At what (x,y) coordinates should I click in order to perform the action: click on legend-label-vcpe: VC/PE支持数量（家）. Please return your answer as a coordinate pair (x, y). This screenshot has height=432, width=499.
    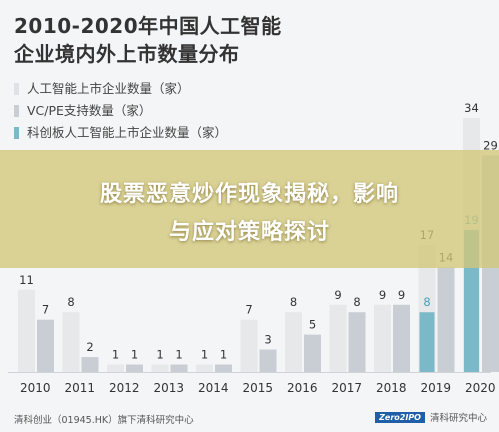
    Looking at the image, I should click on (89, 110).